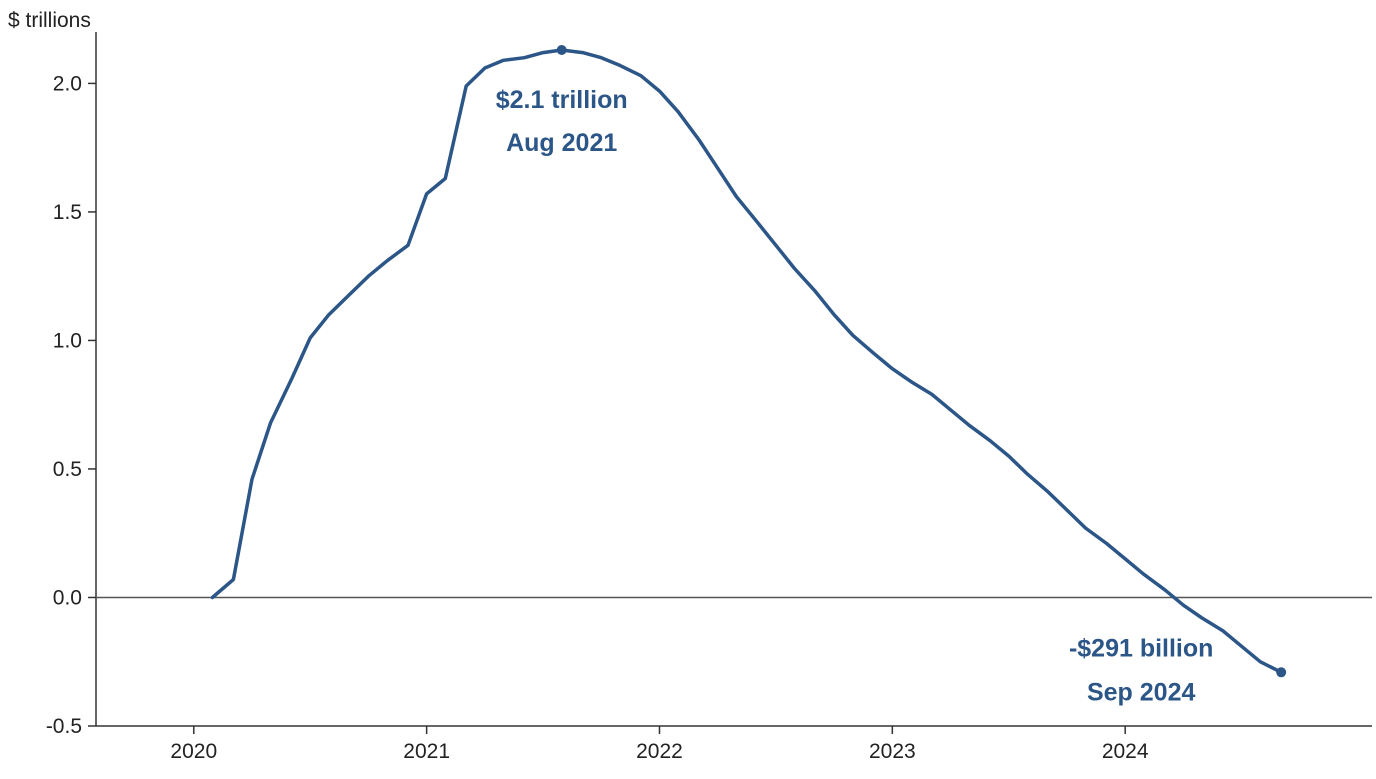 The image size is (1376, 779). I want to click on x-tick-label: 2023, so click(892, 751).